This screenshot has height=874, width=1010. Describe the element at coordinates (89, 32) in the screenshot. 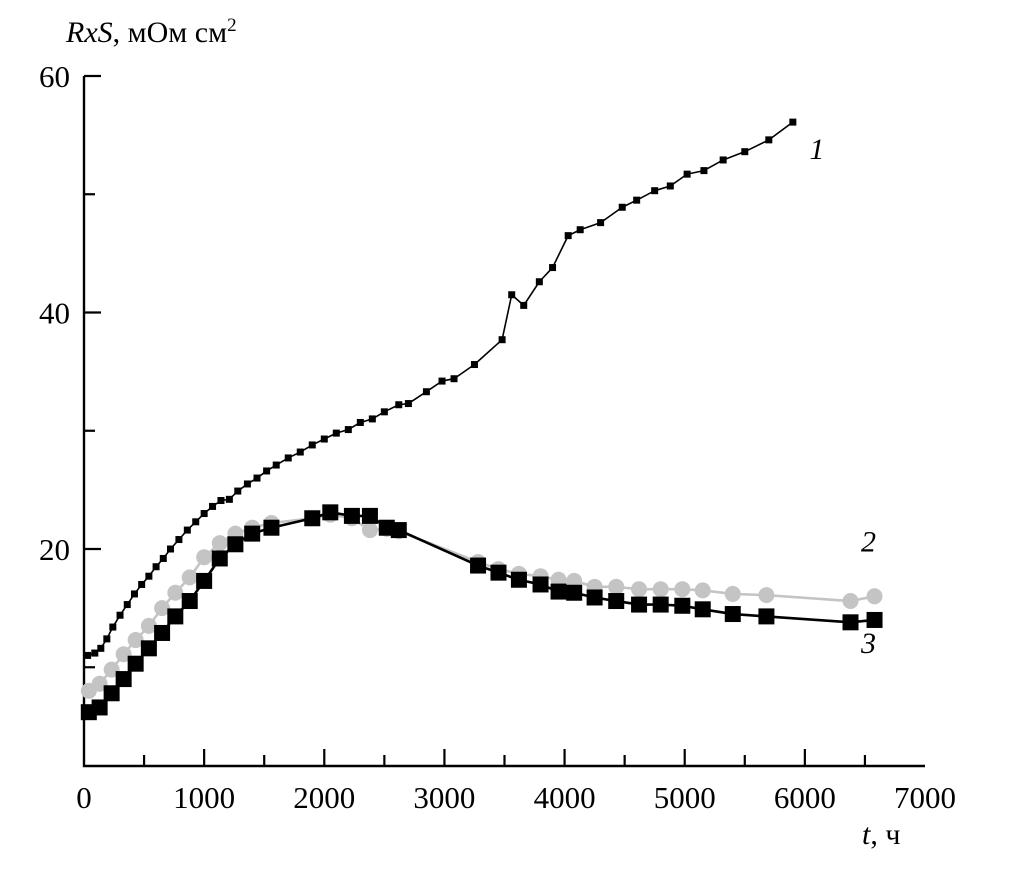

I see `y-axis-title-symbol: RxS` at that location.